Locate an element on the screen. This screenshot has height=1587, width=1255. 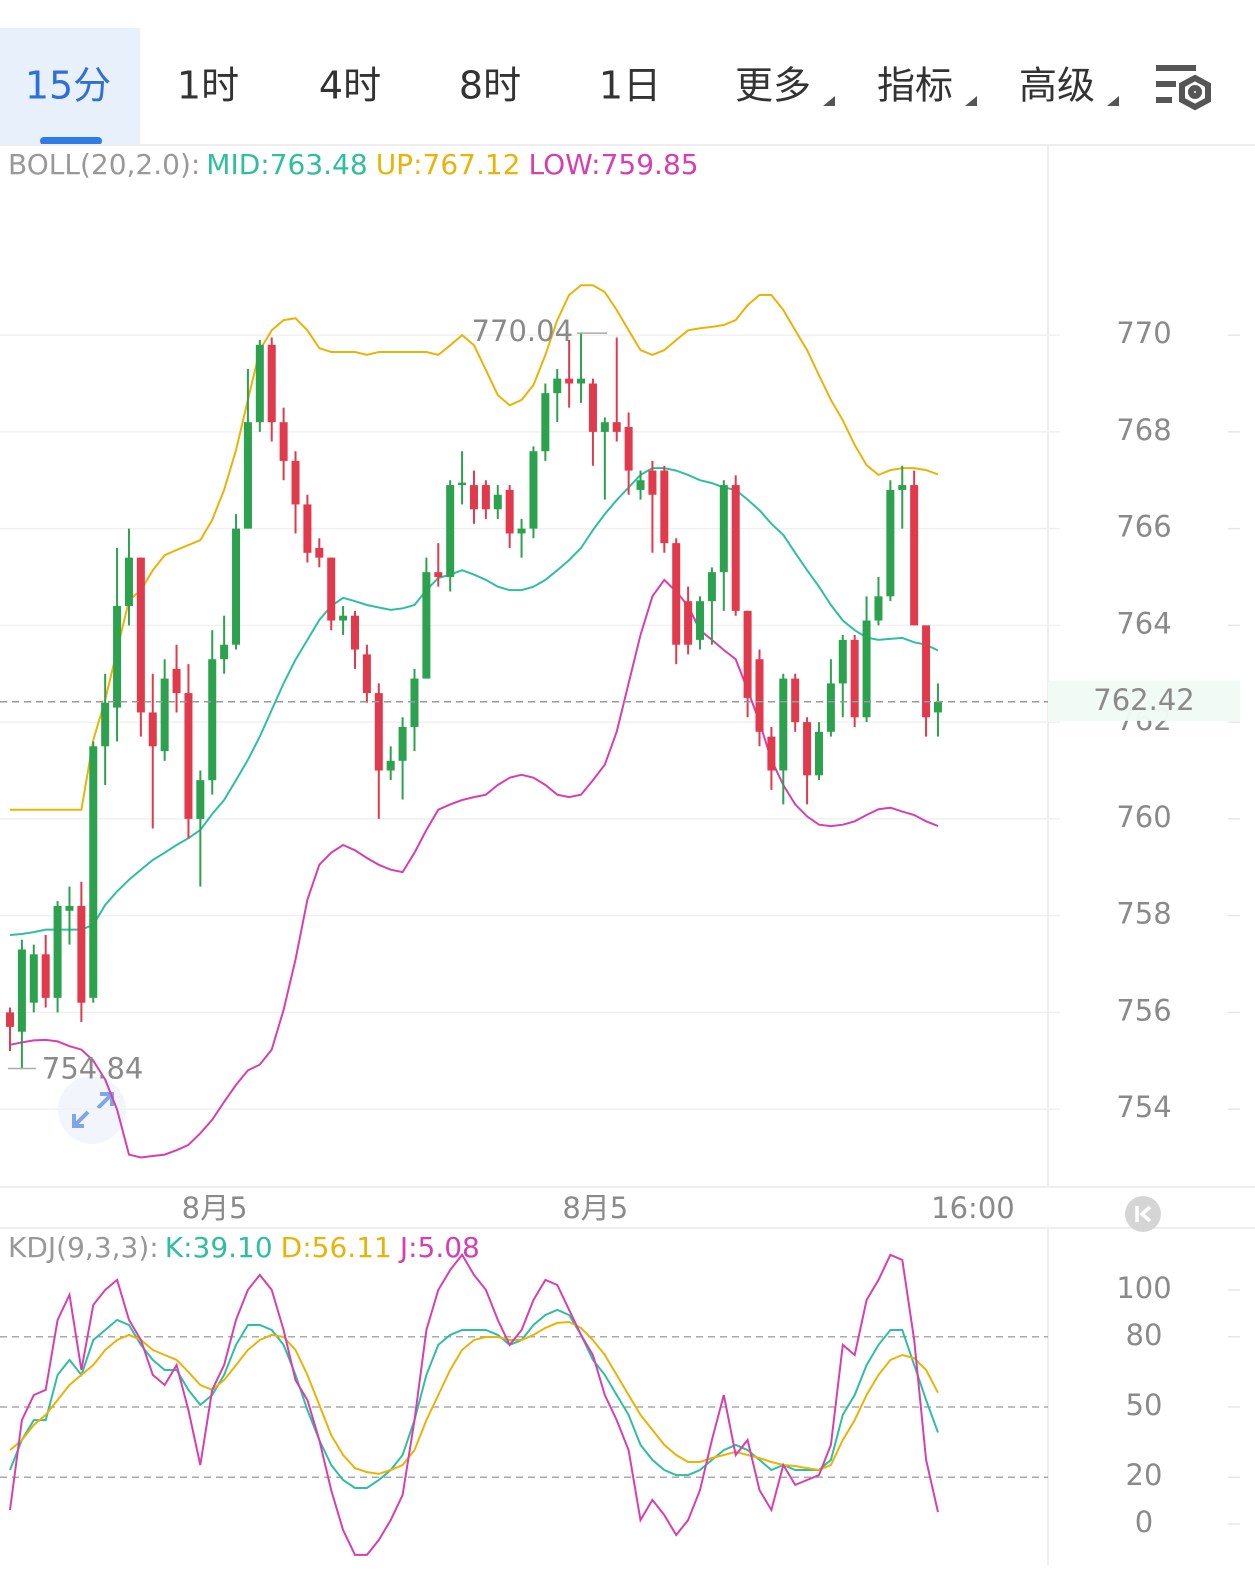
x-tick-label: 8月5 is located at coordinates (595, 1208).